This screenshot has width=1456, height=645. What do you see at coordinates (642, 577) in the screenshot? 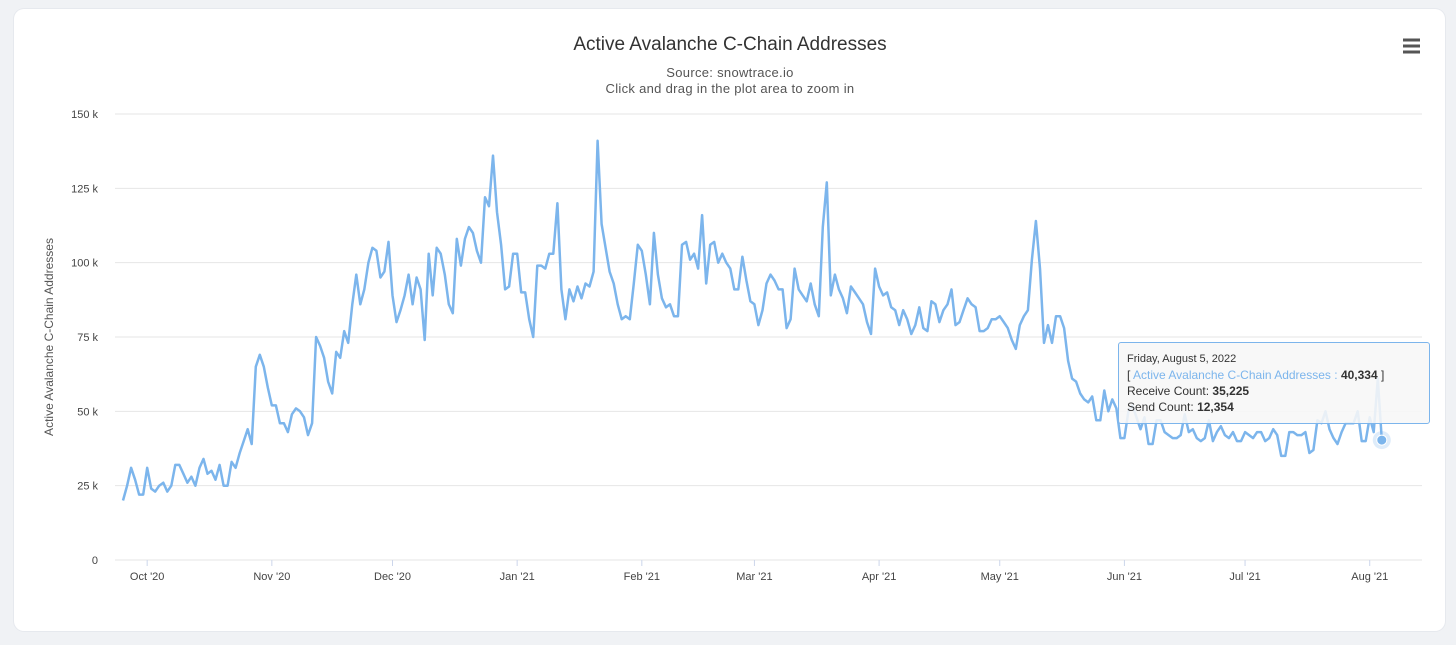
I see `x-tick-label: Feb '21` at bounding box center [642, 577].